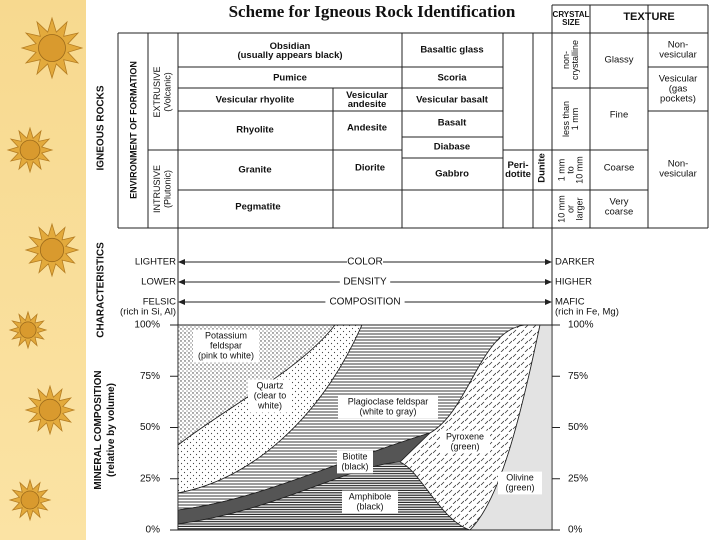 This screenshot has width=720, height=540. Describe the element at coordinates (587, 312) in the screenshot. I see `characteristic: (rich in Fe, Mg)` at that location.